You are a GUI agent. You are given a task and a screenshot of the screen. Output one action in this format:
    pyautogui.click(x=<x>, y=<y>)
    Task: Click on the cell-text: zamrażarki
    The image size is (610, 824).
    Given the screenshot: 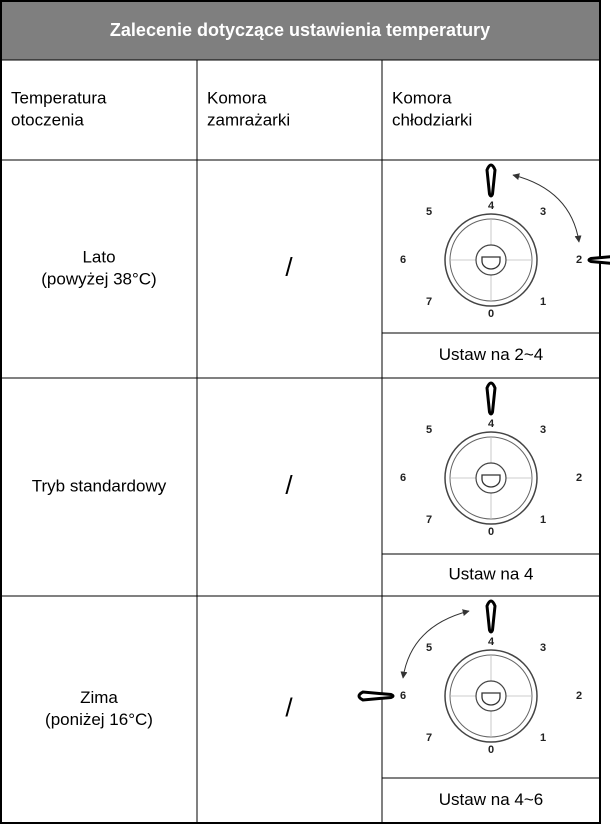 What is the action you would take?
    pyautogui.click(x=248, y=119)
    